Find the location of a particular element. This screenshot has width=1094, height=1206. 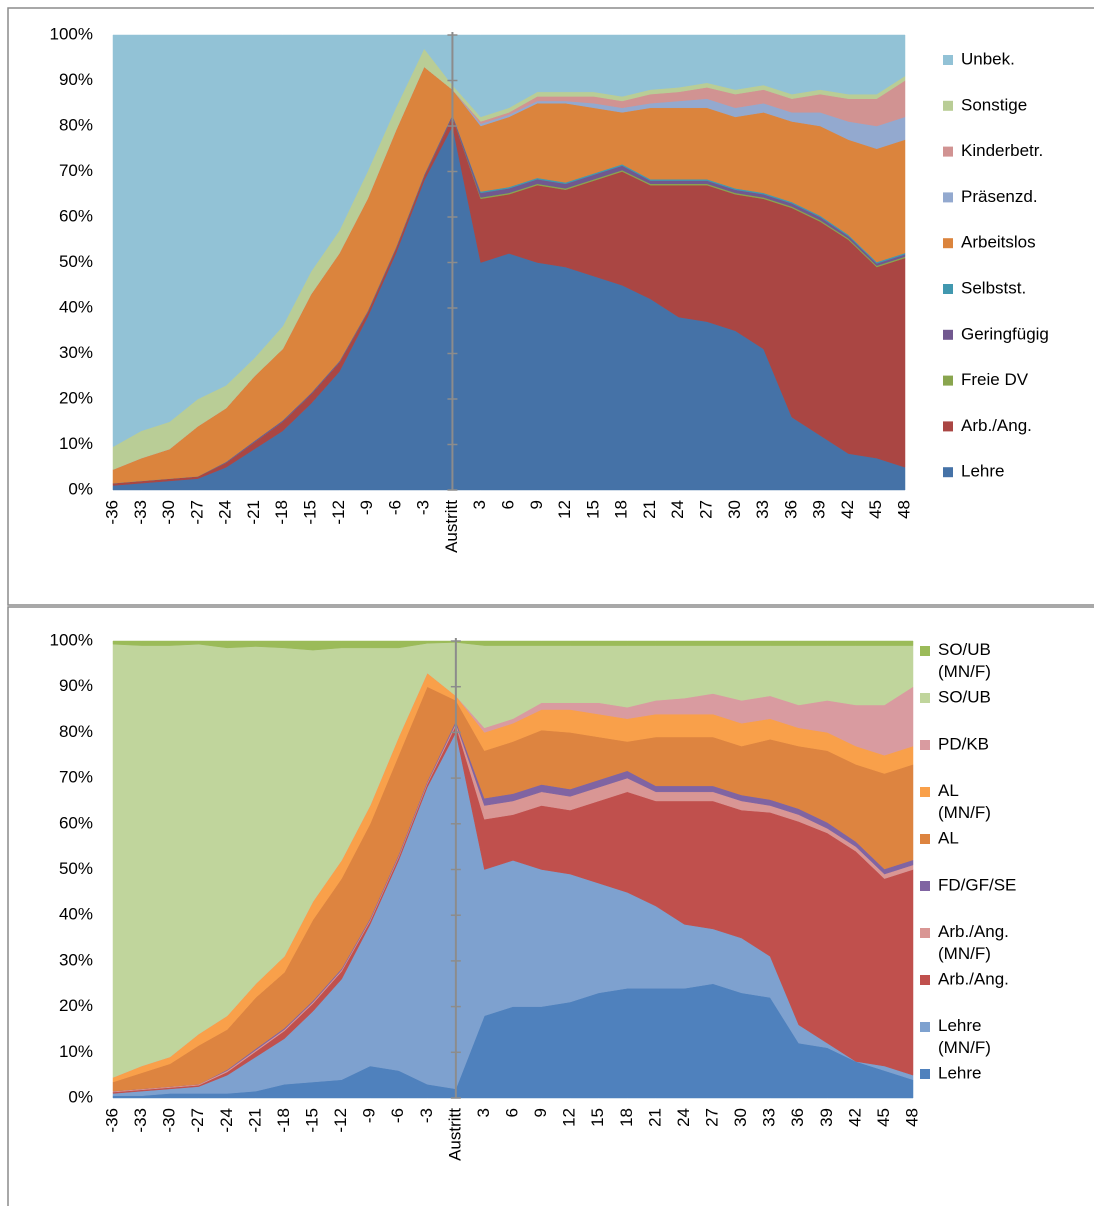

x-tick-label: -9 is located at coordinates (369, 1115).